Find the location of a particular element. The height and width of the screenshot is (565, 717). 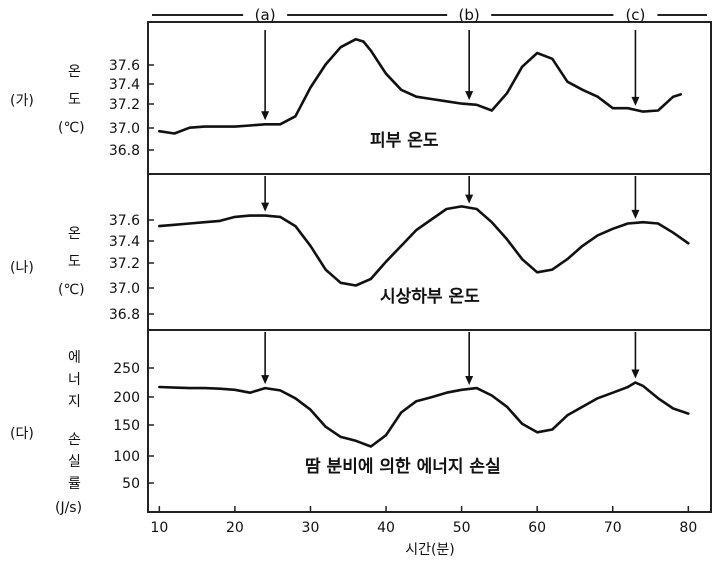

x-tick-label: 70 is located at coordinates (613, 528).